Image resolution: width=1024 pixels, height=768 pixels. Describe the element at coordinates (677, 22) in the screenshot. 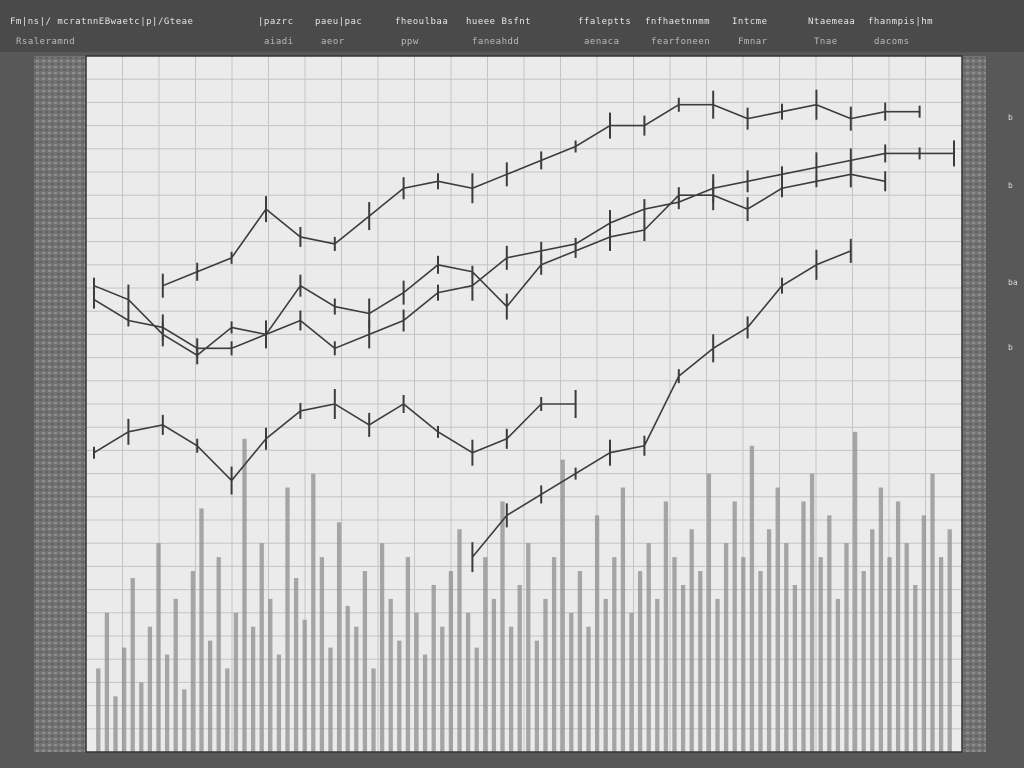

I see `toolbar-menu-item: fnfhaetnnmm` at that location.